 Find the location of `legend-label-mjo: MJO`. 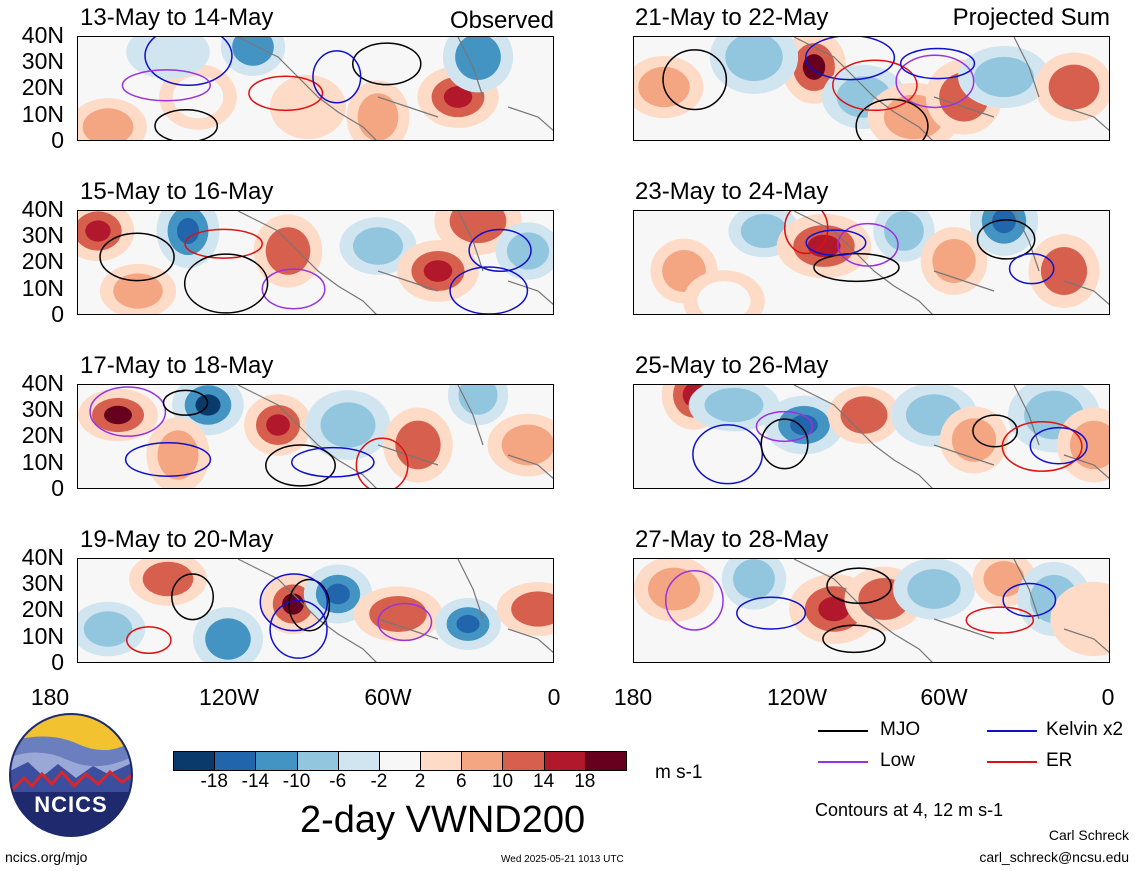

legend-label-mjo: MJO is located at coordinates (900, 729).